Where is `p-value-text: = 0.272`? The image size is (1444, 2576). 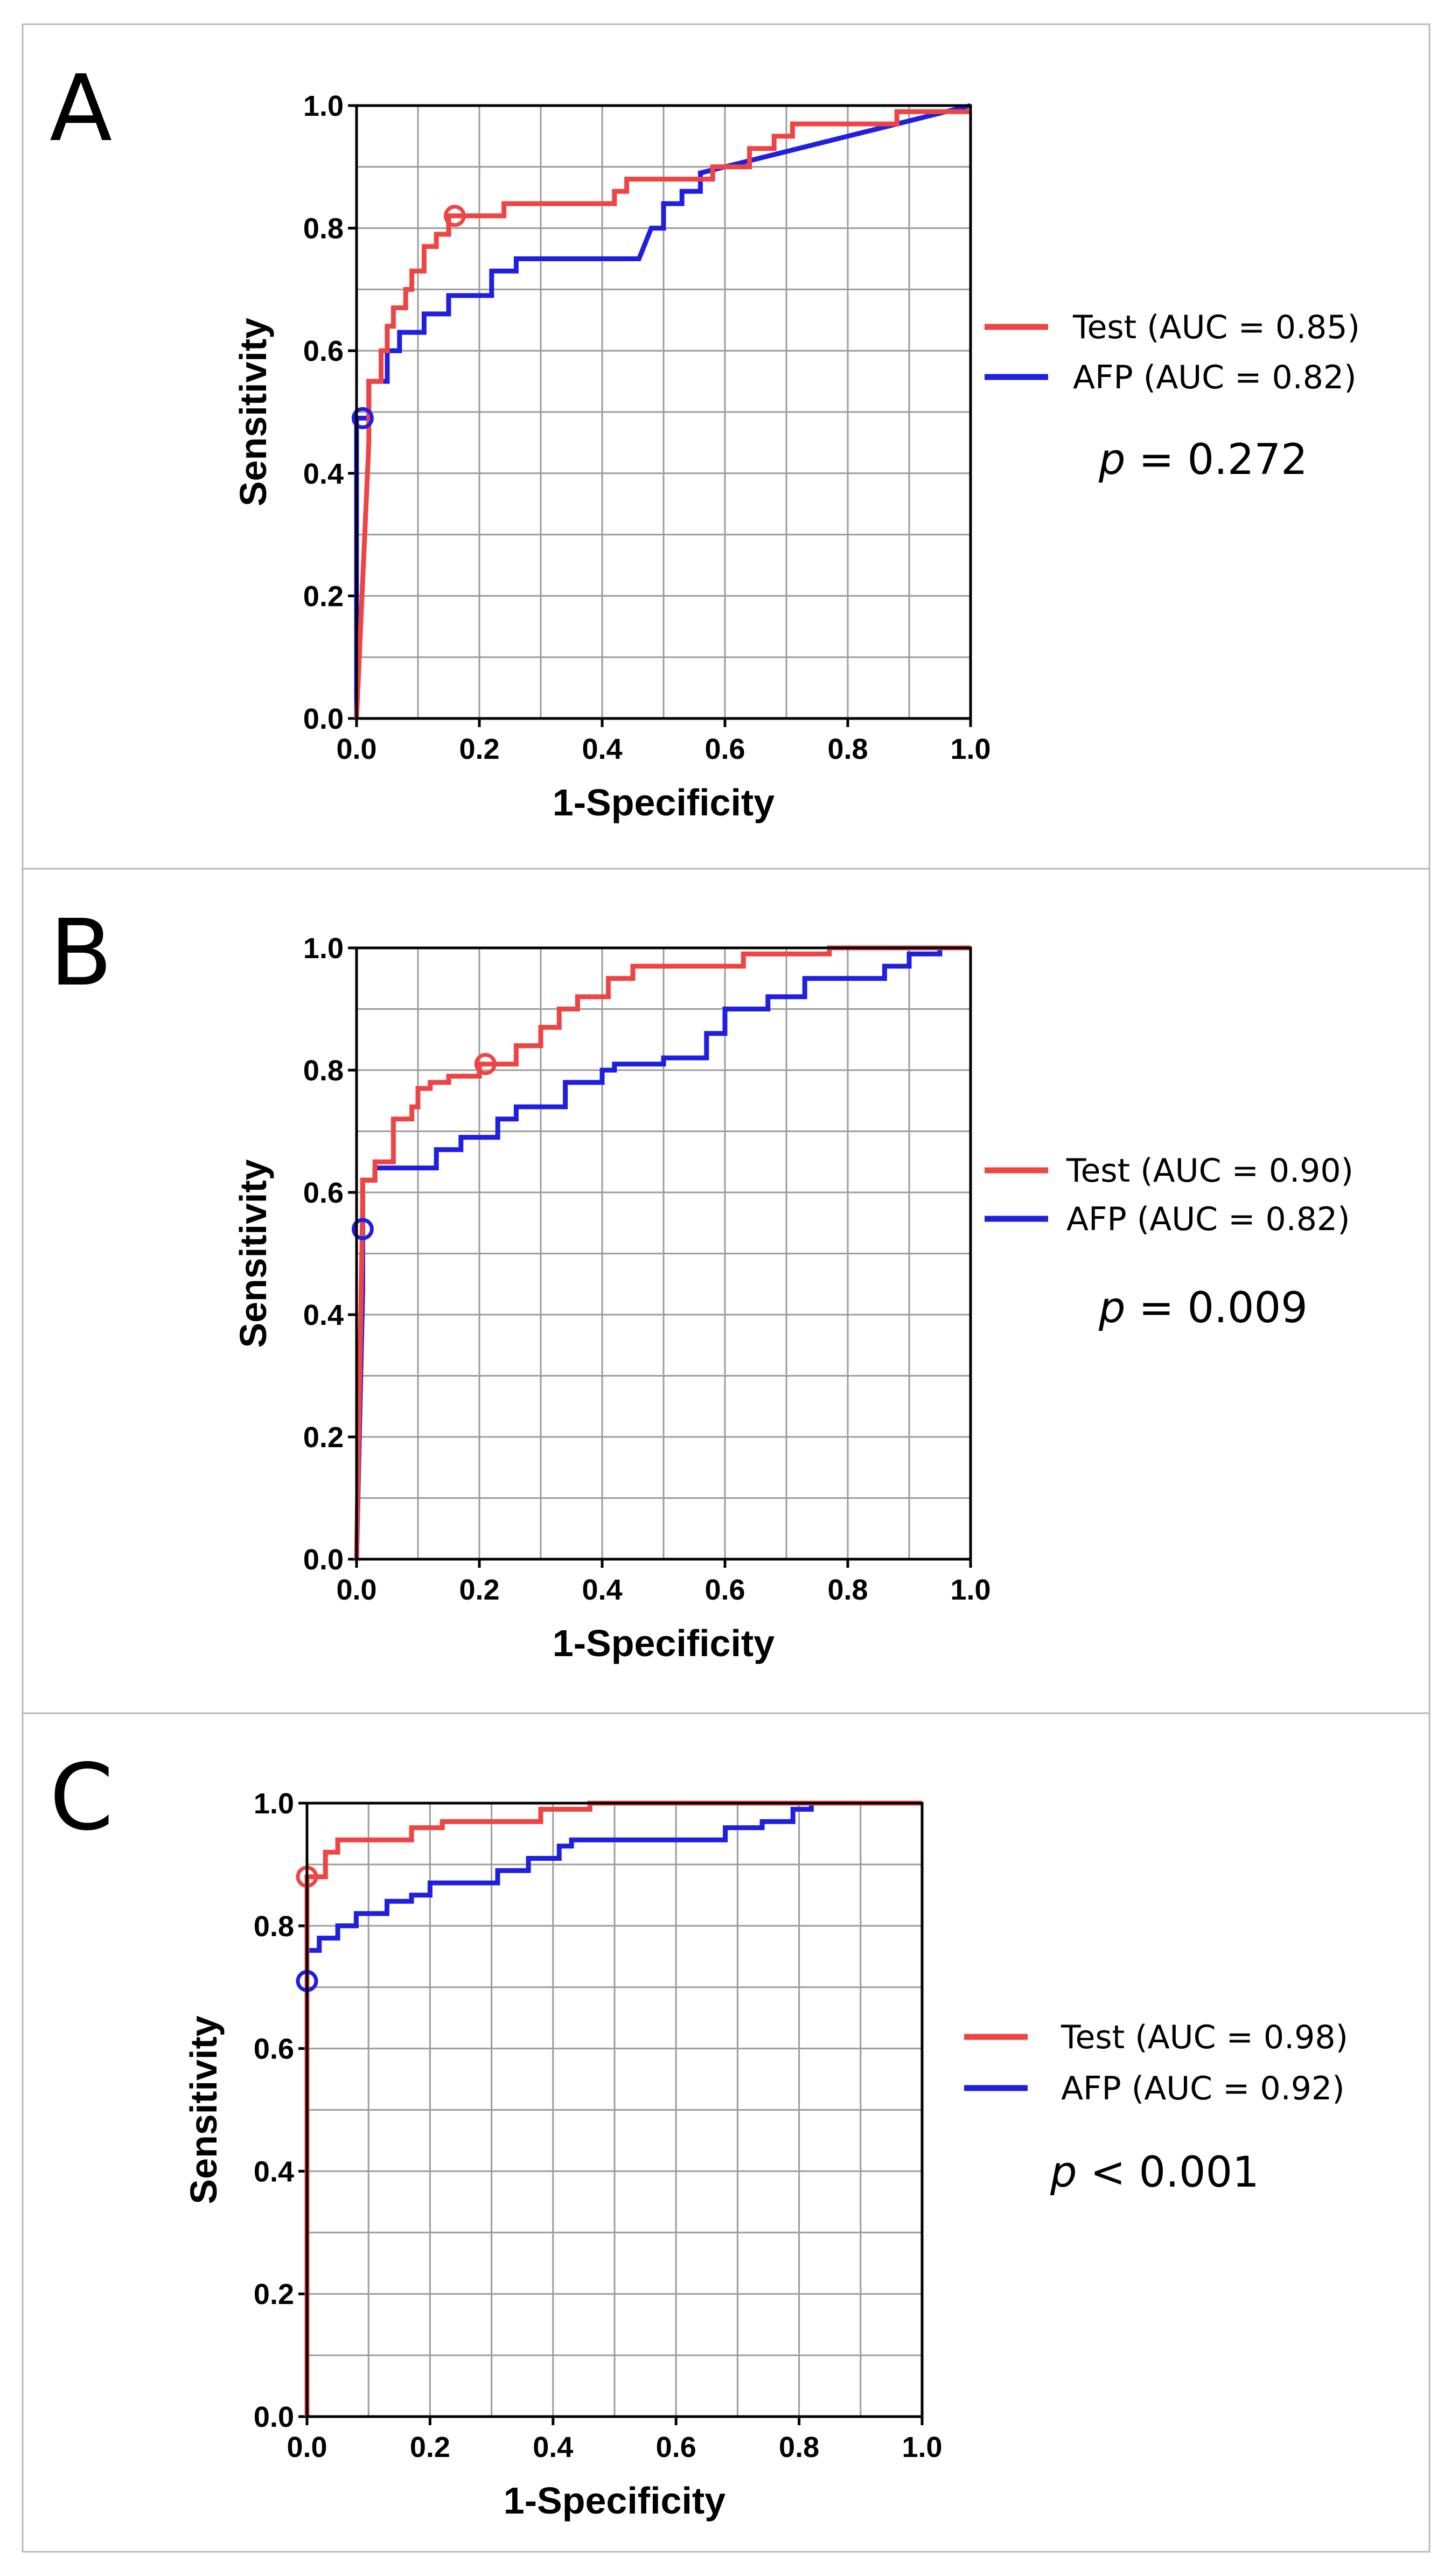 p-value-text: = 0.272 is located at coordinates (1217, 460).